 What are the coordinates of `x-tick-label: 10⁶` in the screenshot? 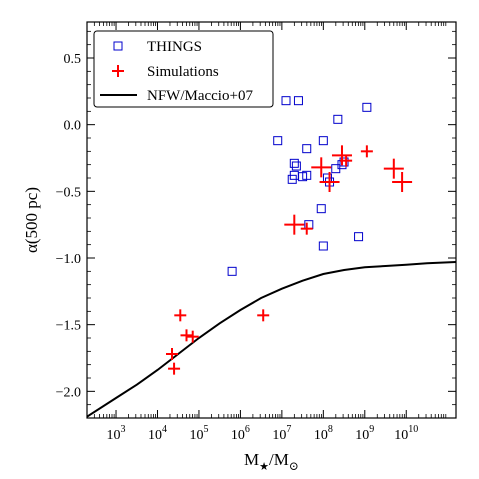 It's located at (240, 433).